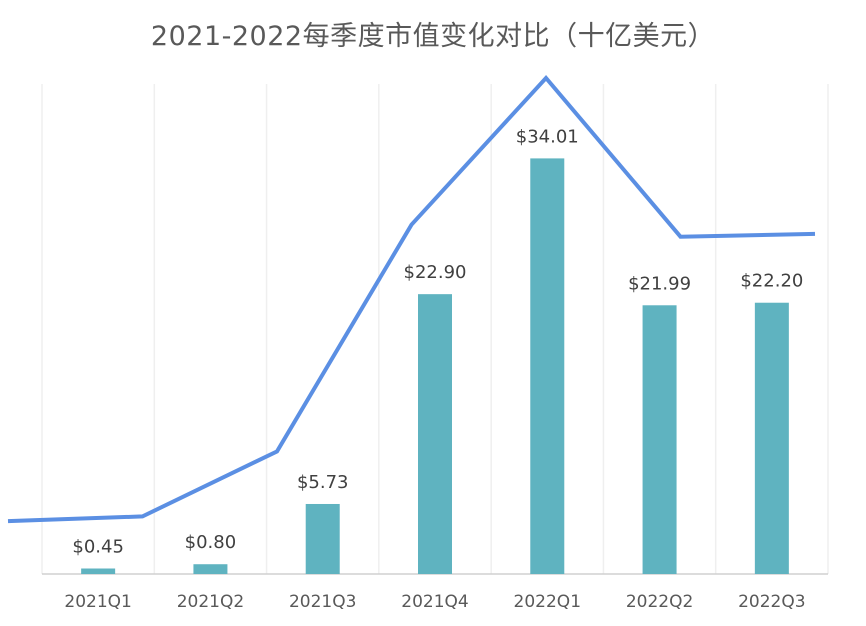  Describe the element at coordinates (659, 602) in the screenshot. I see `x-tick-2022Q2: 2022Q2` at that location.